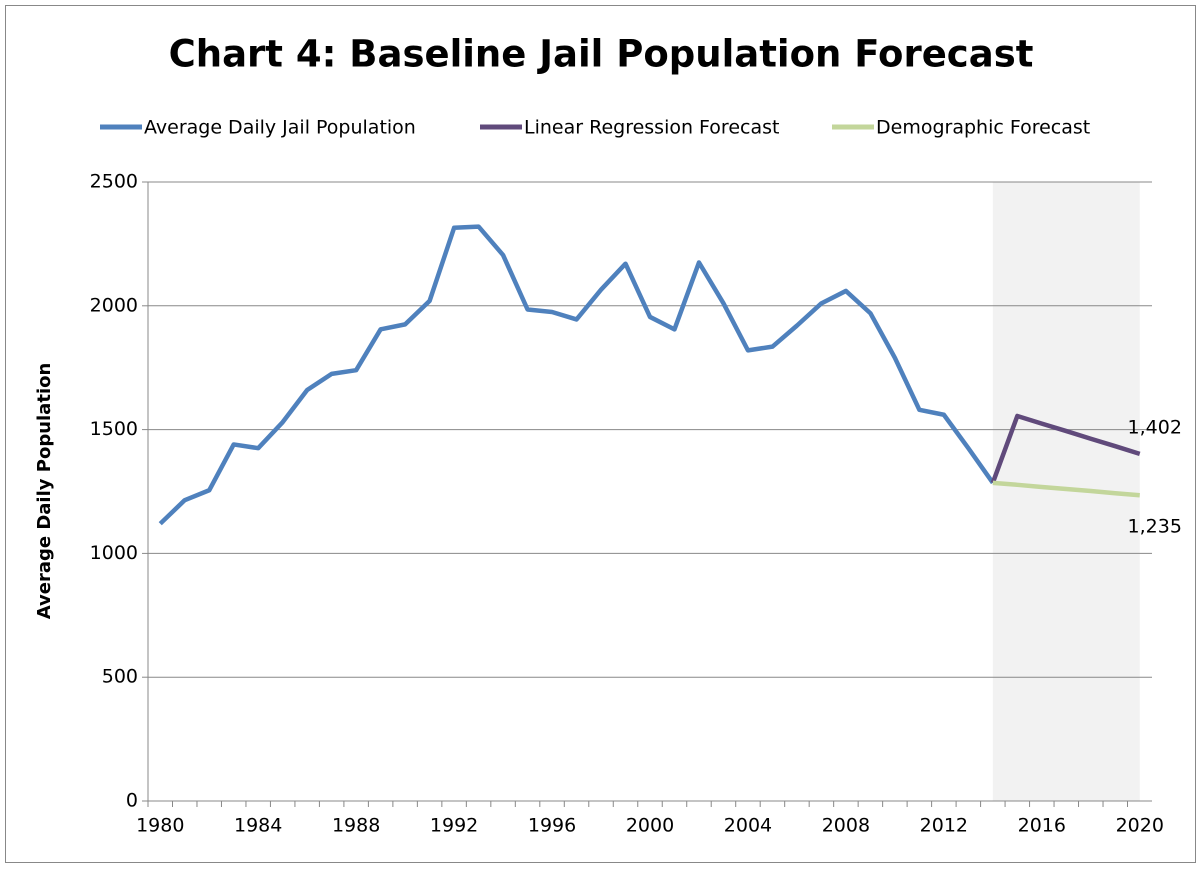 This screenshot has height=869, width=1202. I want to click on x-tick-label: 1988, so click(356, 826).